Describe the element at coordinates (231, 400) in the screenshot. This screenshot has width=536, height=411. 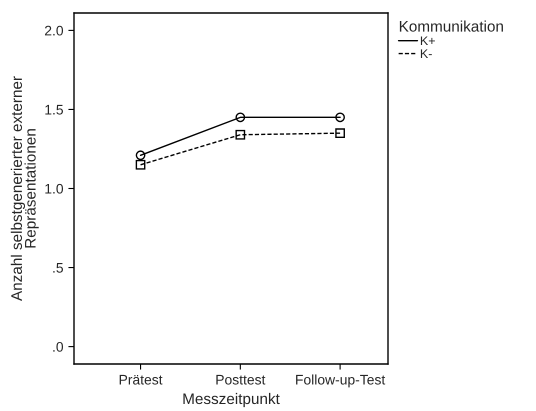
I see `x-axis-title: Messzeitpunkt` at that location.